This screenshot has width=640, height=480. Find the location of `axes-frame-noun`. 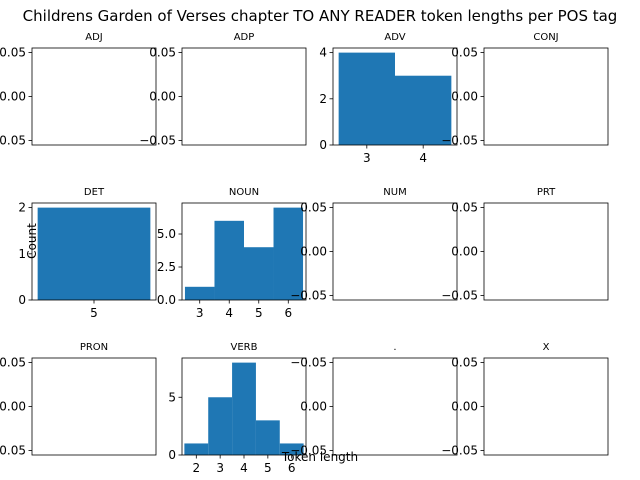

axes-frame-noun is located at coordinates (244, 251).